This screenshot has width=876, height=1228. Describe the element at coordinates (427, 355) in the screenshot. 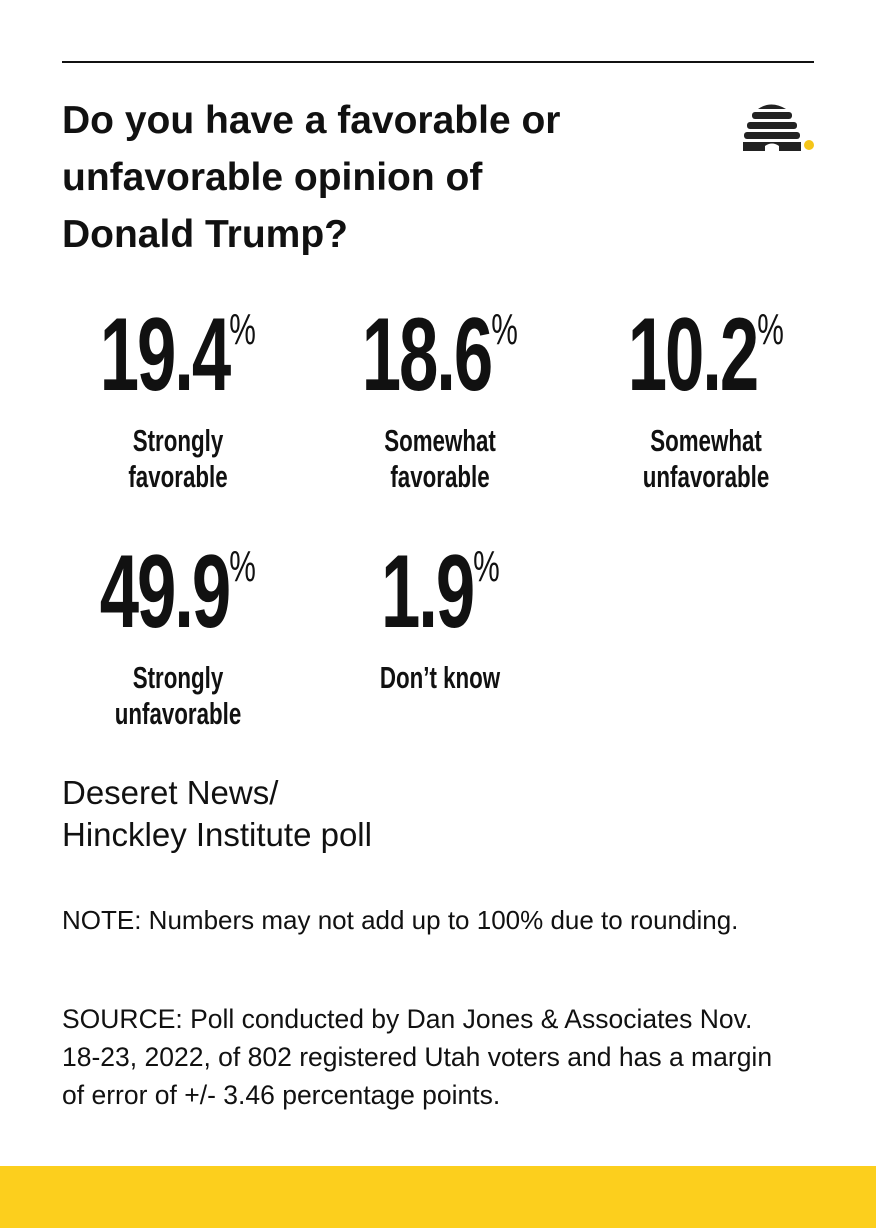

I see `stat-number: 18.6` at that location.